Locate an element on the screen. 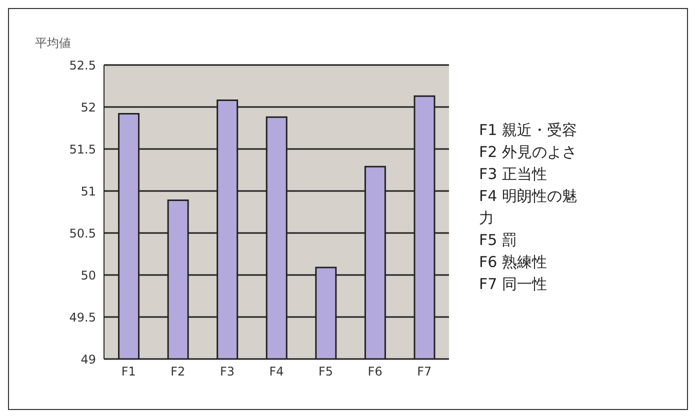 This screenshot has width=696, height=418. text: F2 外見のよさ is located at coordinates (528, 152).